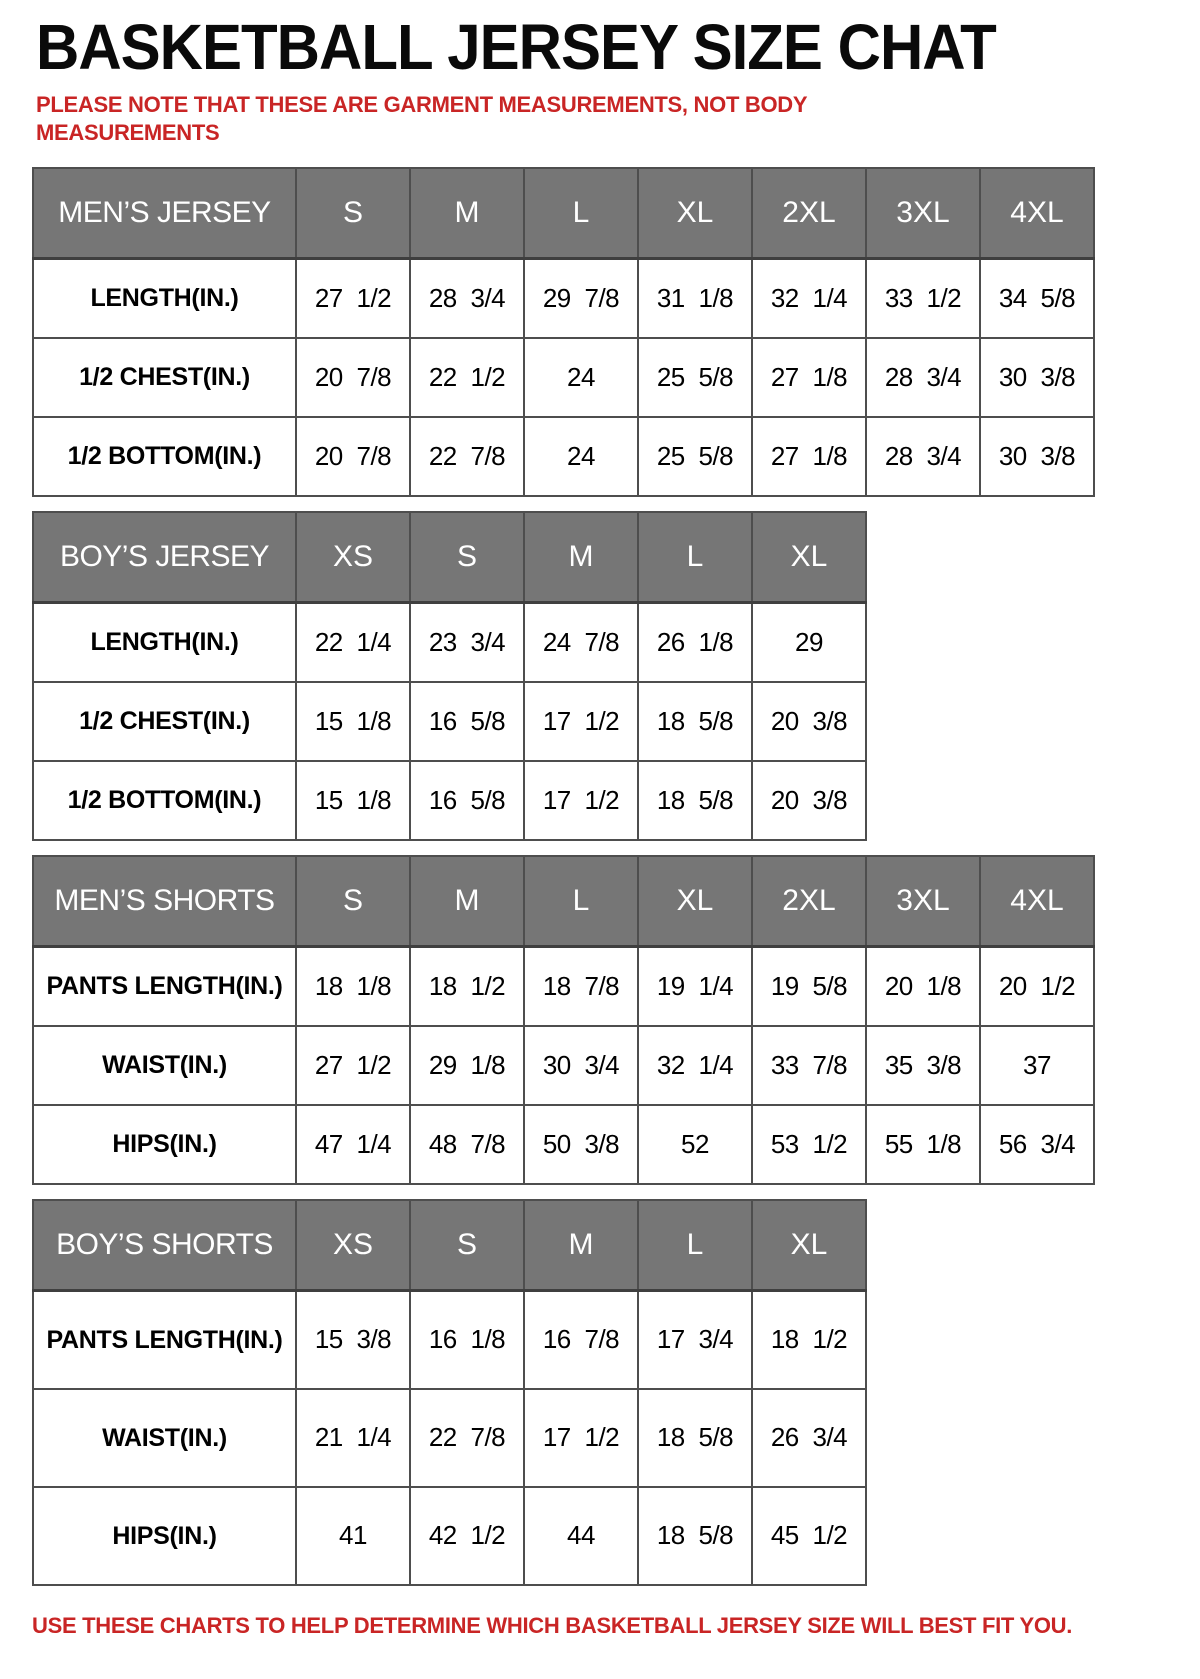 This screenshot has width=1200, height=1679. Describe the element at coordinates (1037, 456) in the screenshot. I see `value-cell: 30 3/8` at that location.